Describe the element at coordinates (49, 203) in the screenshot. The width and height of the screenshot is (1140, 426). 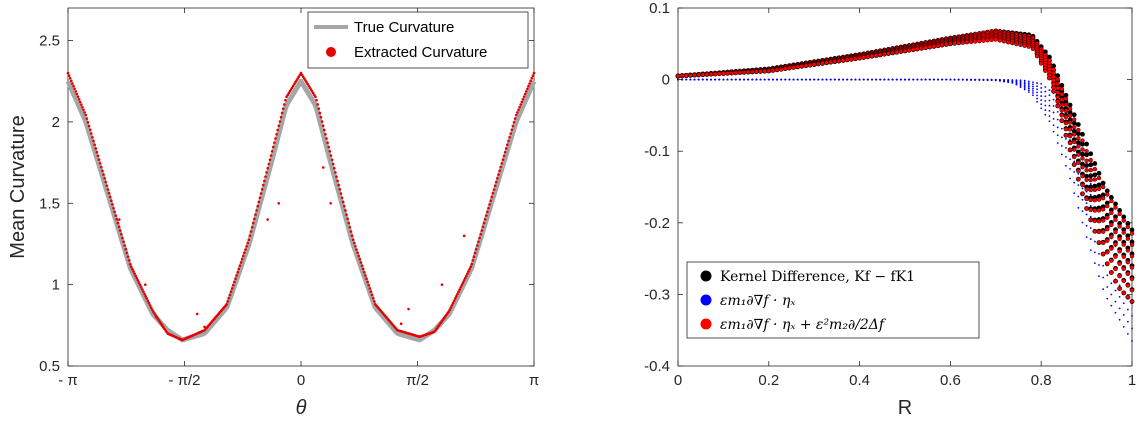
I see `left-ytick-label: 1.5` at that location.